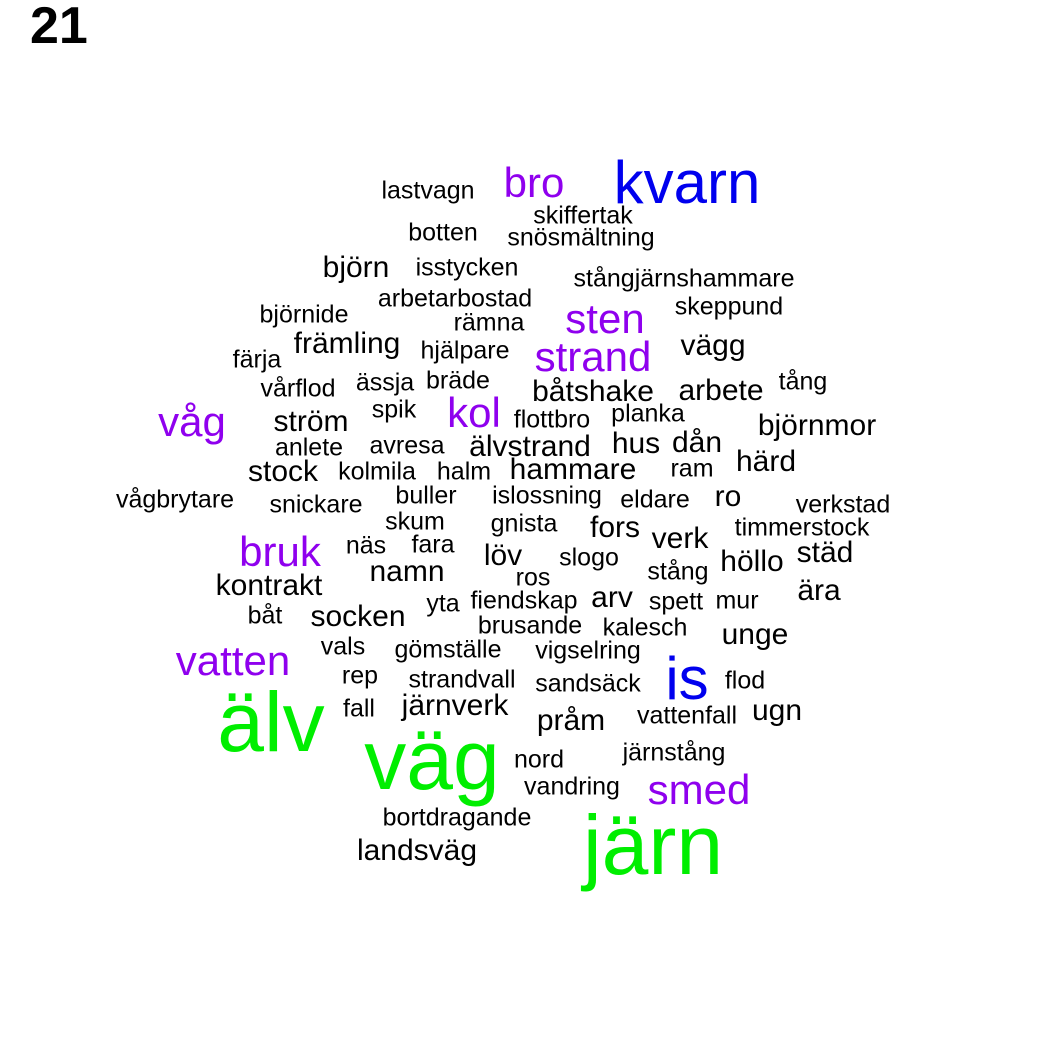 Image resolution: width=1050 pixels, height=1050 pixels. What do you see at coordinates (359, 708) in the screenshot?
I see `cloud-word: fall` at bounding box center [359, 708].